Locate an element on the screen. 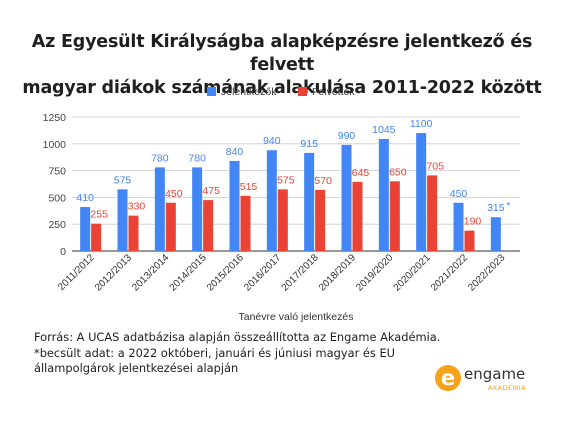  y-tick-label: 250 is located at coordinates (57, 225).